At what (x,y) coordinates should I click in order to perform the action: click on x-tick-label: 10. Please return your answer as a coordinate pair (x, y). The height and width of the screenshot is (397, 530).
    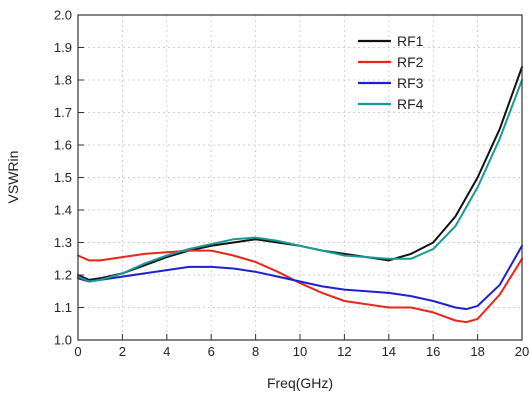
    Looking at the image, I should click on (300, 351).